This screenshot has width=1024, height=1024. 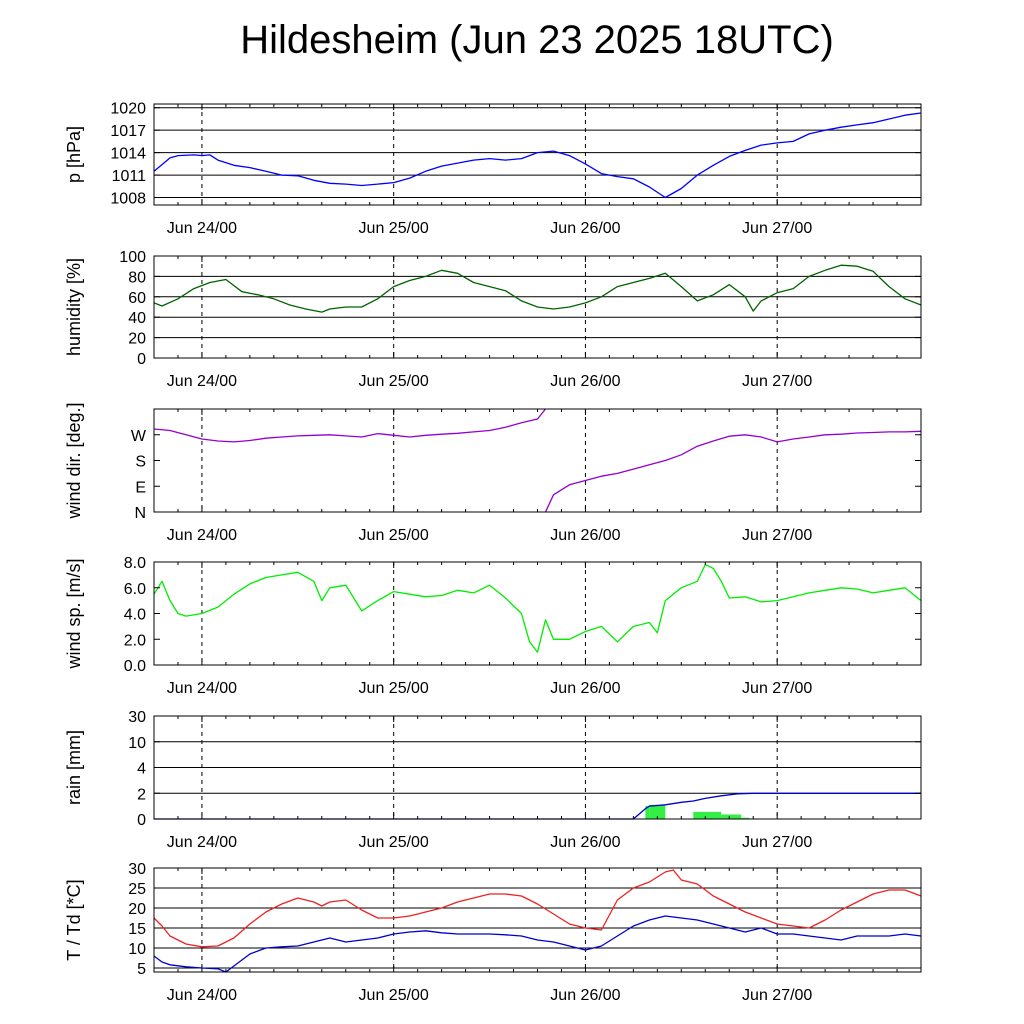 I want to click on y-axis-label: wind sp. [m/s], so click(x=74, y=613).